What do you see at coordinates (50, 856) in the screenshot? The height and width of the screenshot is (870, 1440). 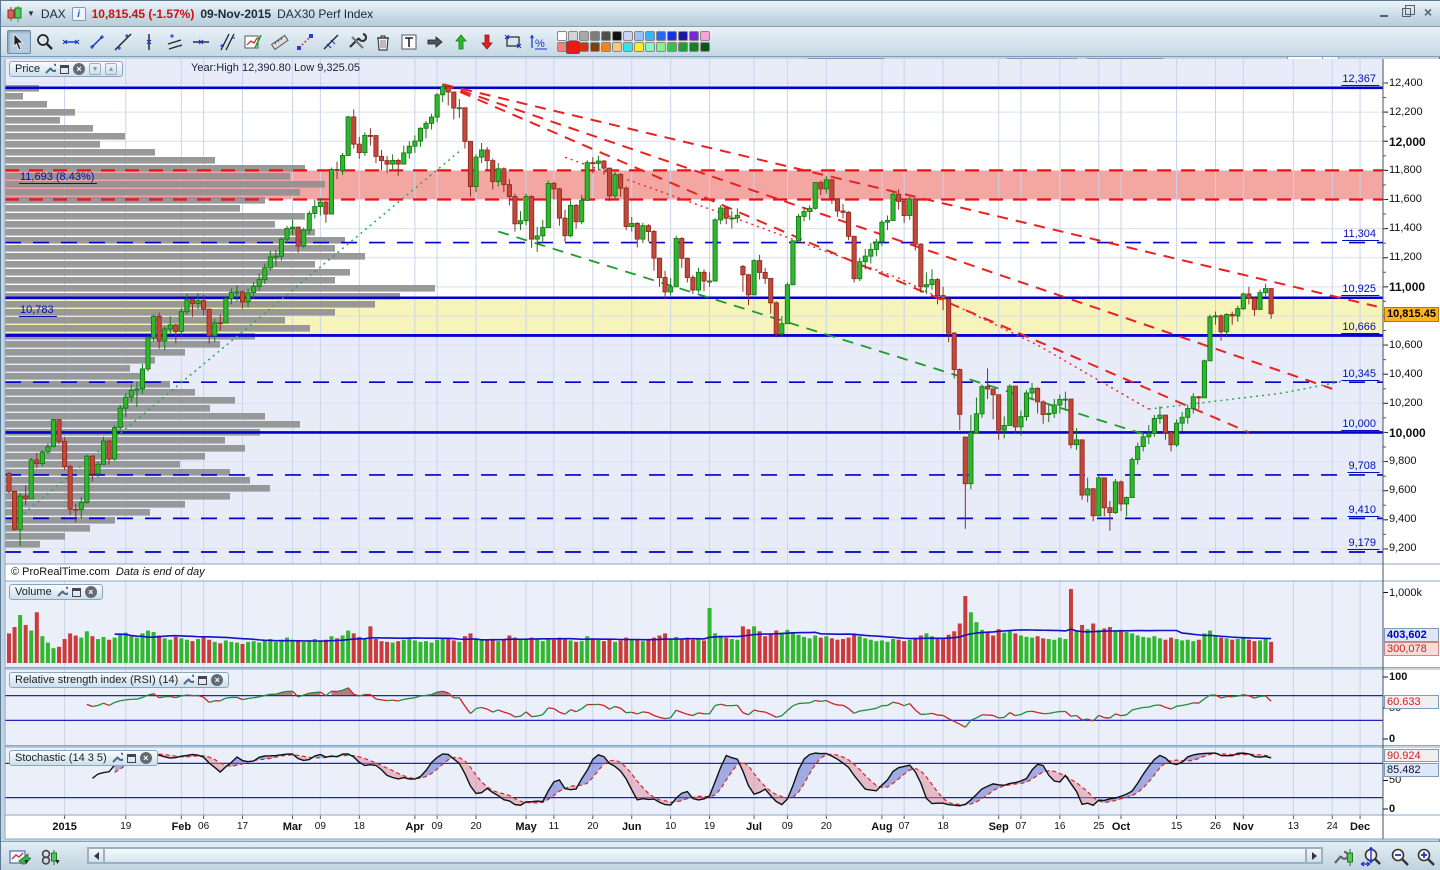 I see `link-symbol-button: ▼` at bounding box center [50, 856].